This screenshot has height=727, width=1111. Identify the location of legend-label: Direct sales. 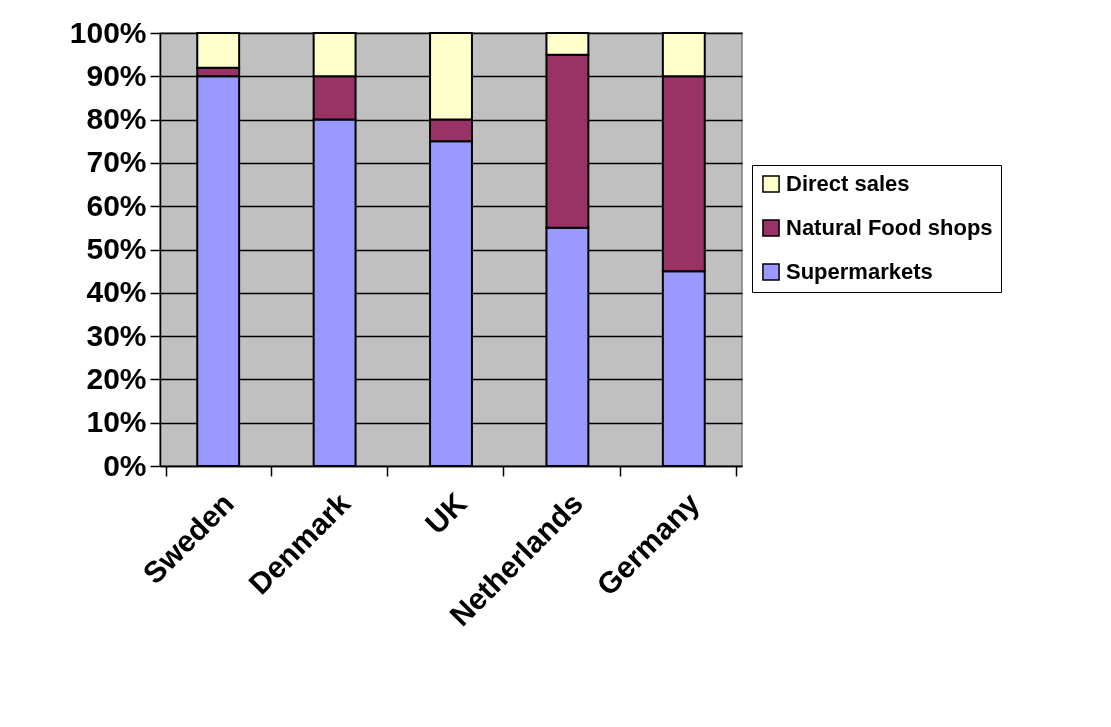
(848, 183).